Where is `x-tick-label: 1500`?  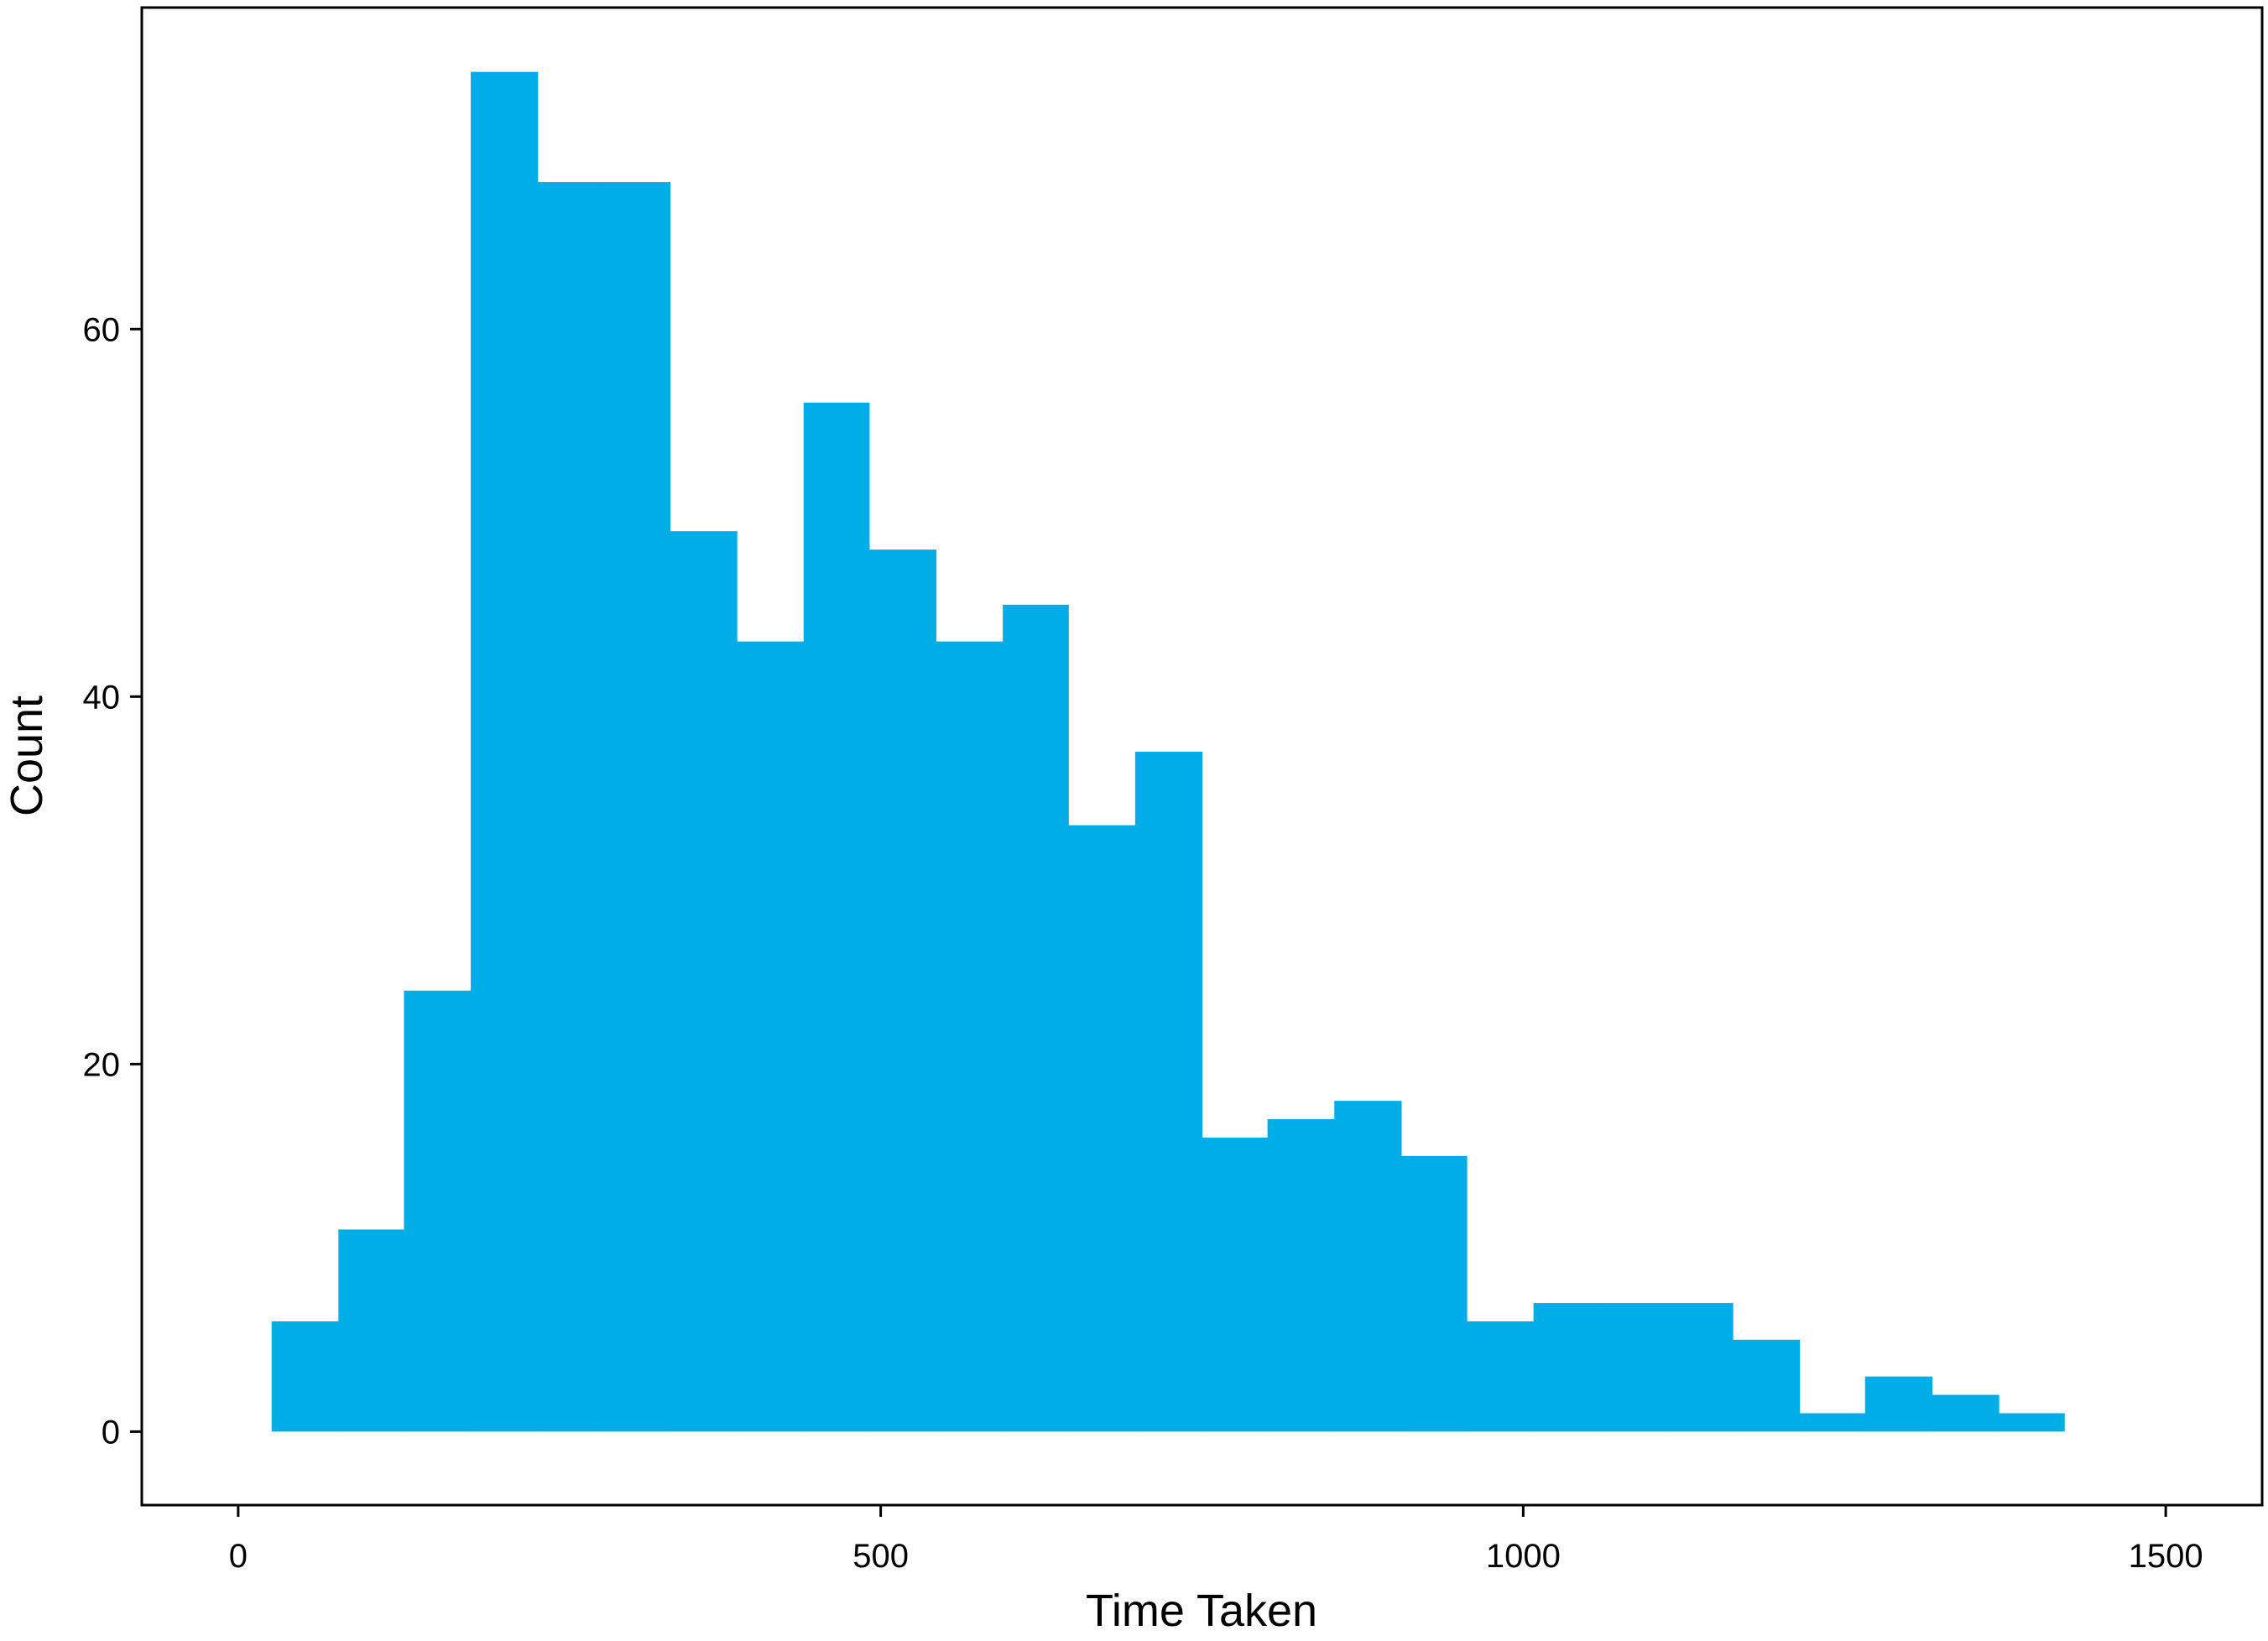 x-tick-label: 1500 is located at coordinates (2166, 1556).